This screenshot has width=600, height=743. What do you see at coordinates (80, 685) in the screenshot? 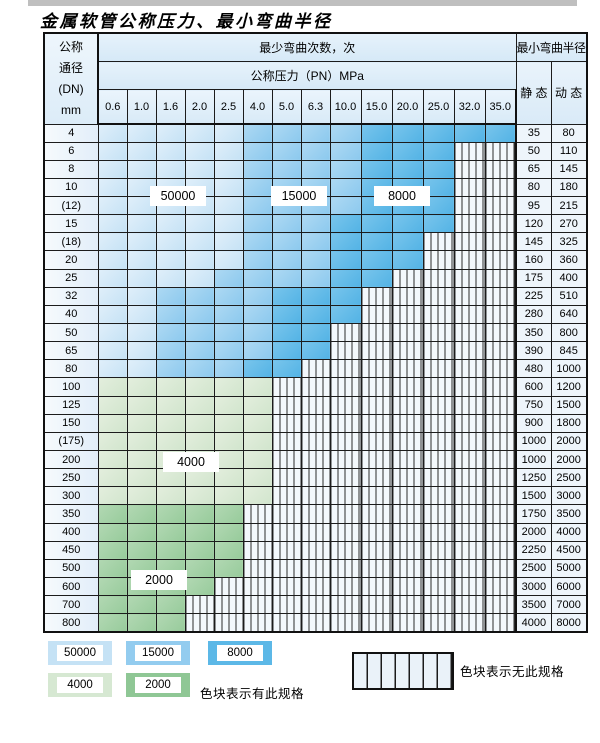
I see `legend-chip-4000: 4000` at bounding box center [80, 685].